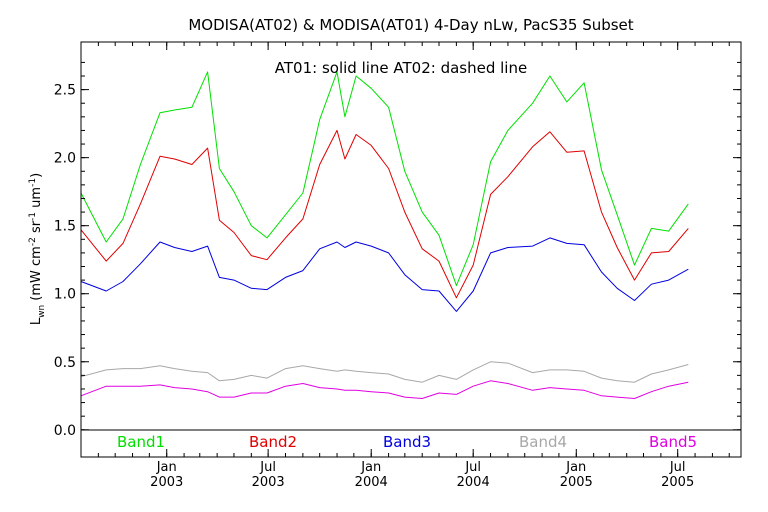 The width and height of the screenshot is (768, 512). What do you see at coordinates (65, 295) in the screenshot?
I see `y-tick-label: 1.0` at bounding box center [65, 295].